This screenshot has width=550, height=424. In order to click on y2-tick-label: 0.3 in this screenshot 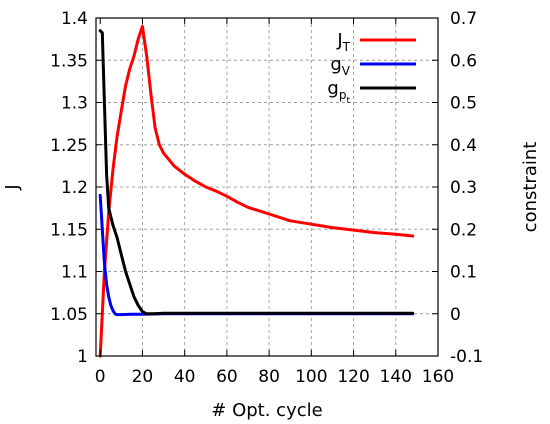, I will do `click(463, 188)`.